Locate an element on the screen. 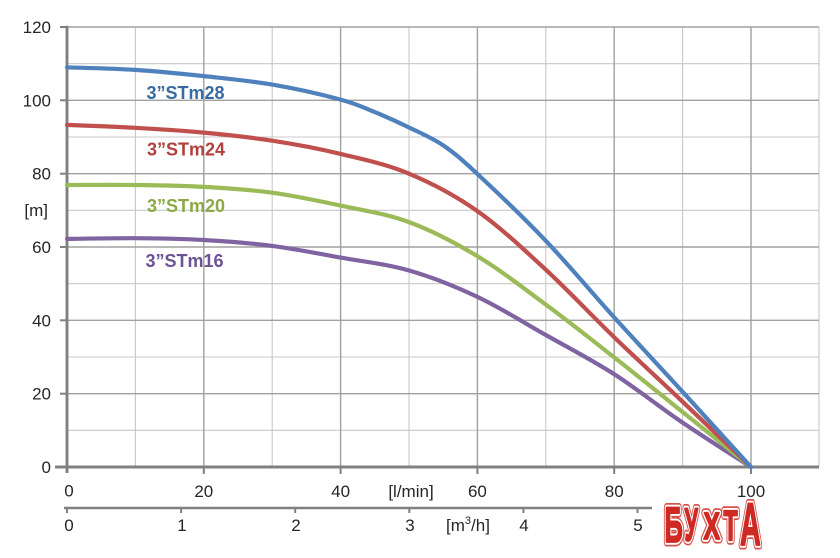  svg-text: [m3/h] is located at coordinates (468, 525).